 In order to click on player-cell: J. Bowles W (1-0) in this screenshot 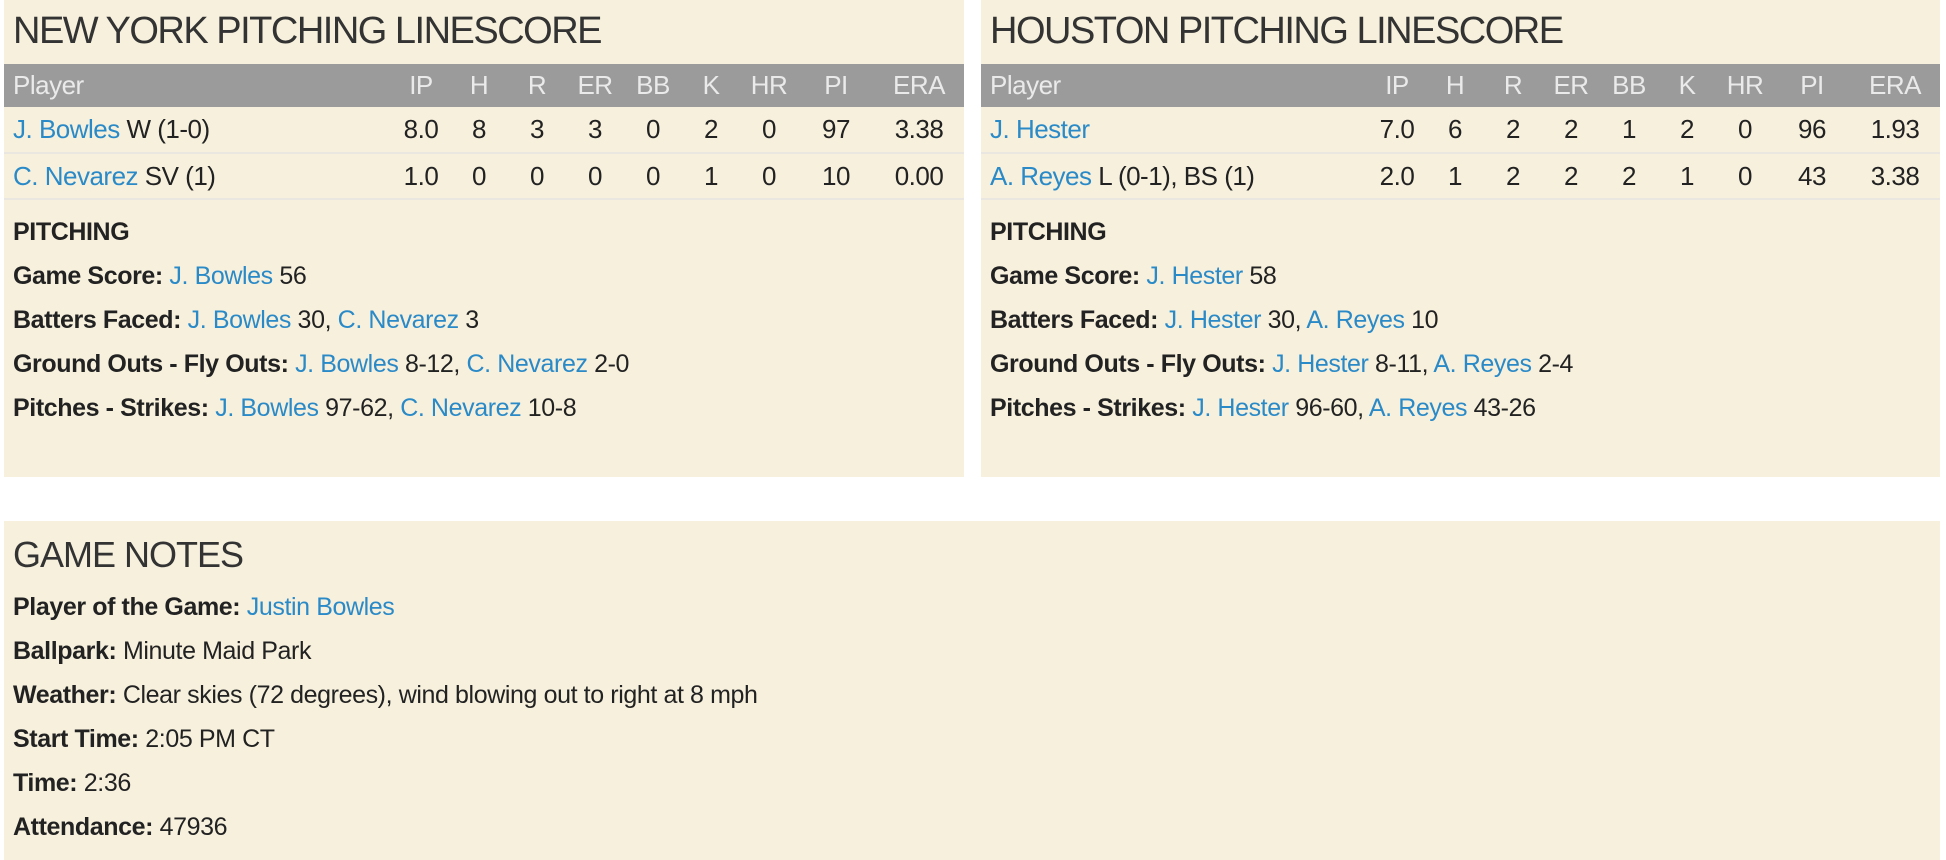, I will do `click(198, 130)`.